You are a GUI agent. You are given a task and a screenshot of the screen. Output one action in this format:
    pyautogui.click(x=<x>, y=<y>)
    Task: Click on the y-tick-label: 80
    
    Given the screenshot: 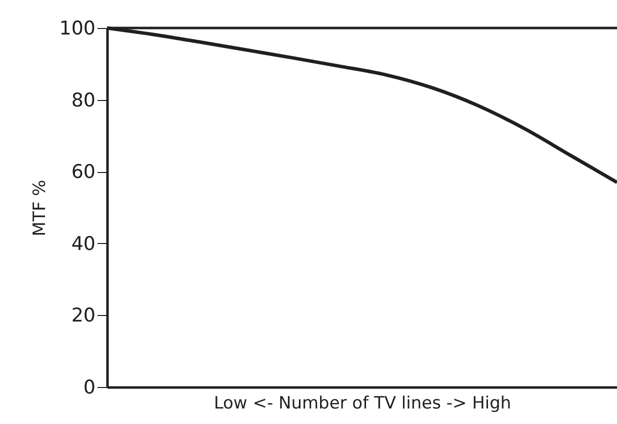 What is the action you would take?
    pyautogui.click(x=83, y=100)
    